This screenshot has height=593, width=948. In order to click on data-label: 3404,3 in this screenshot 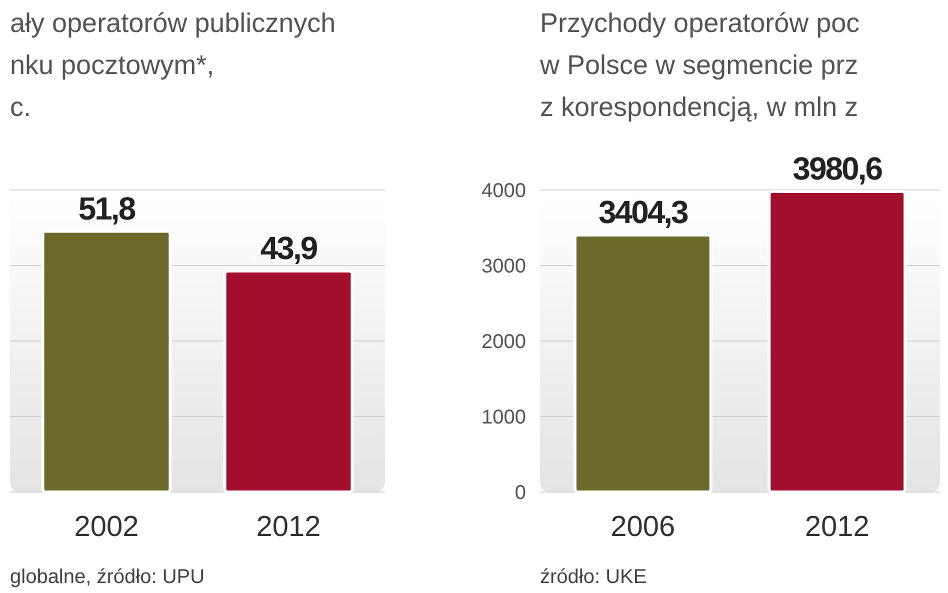, I will do `click(643, 212)`.